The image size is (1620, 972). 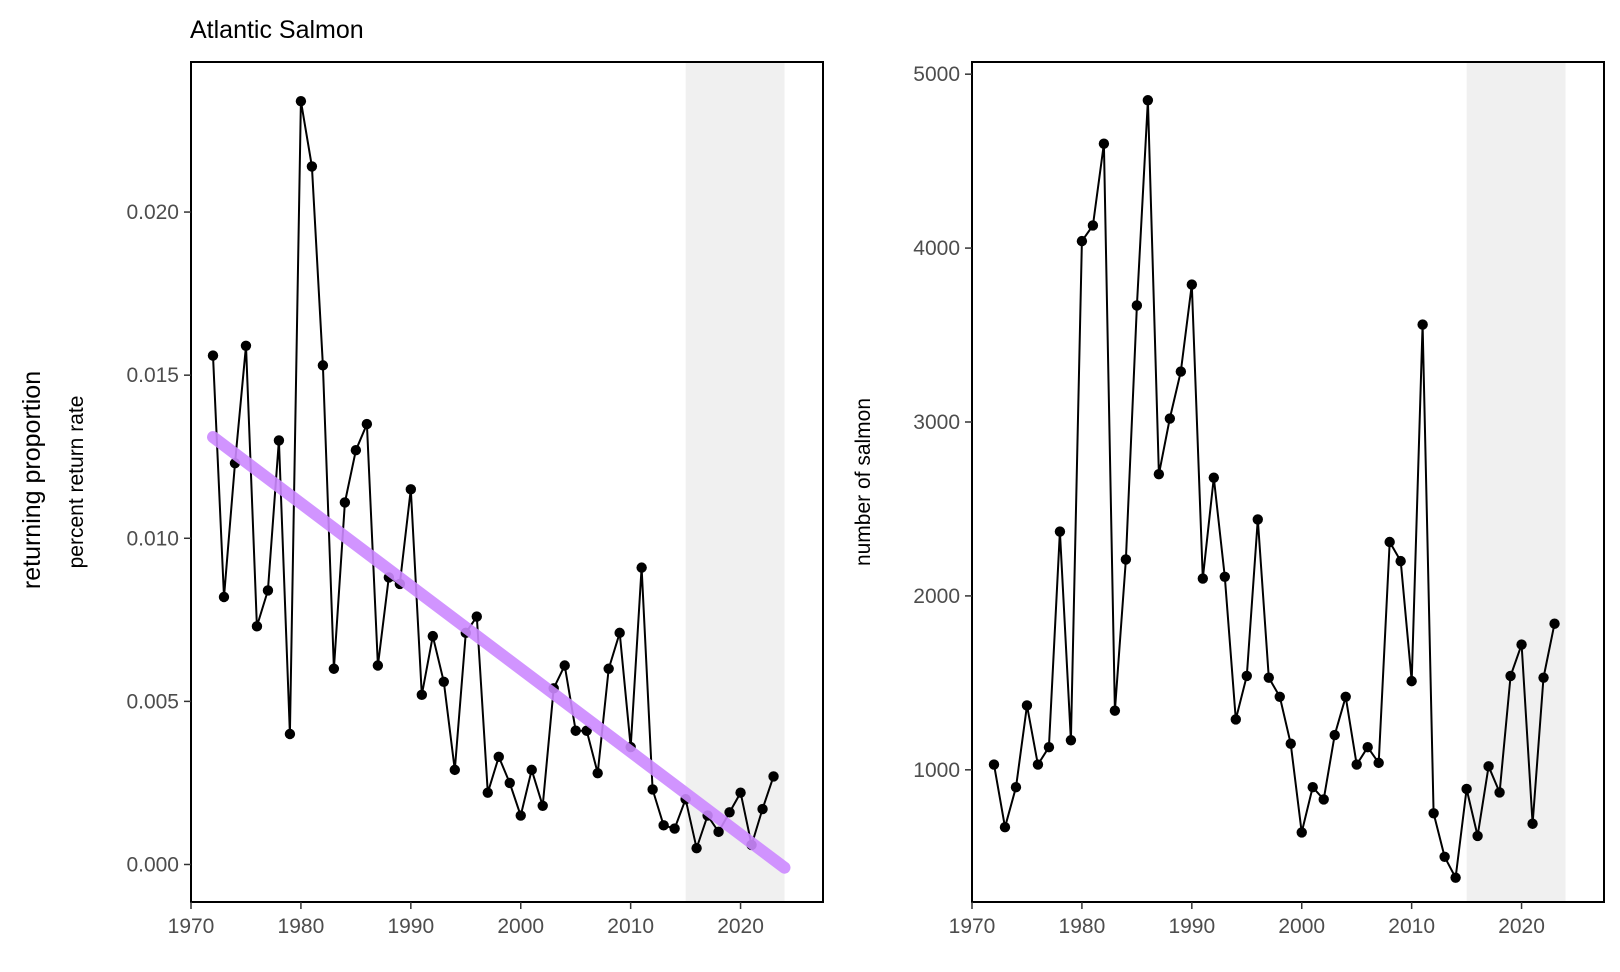 I want to click on y-tick-label: 0.015, so click(x=152, y=375).